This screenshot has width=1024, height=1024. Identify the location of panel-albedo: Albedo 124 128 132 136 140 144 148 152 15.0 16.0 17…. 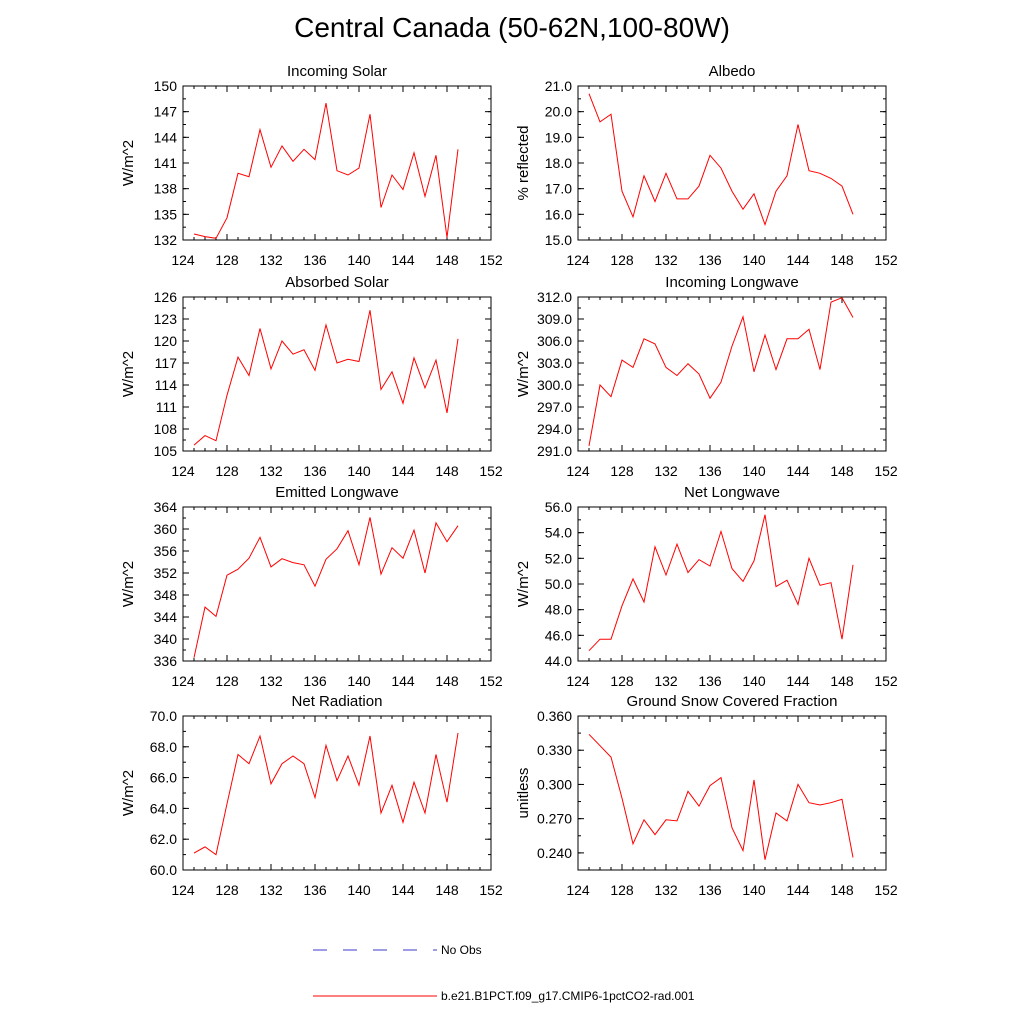
(706, 165).